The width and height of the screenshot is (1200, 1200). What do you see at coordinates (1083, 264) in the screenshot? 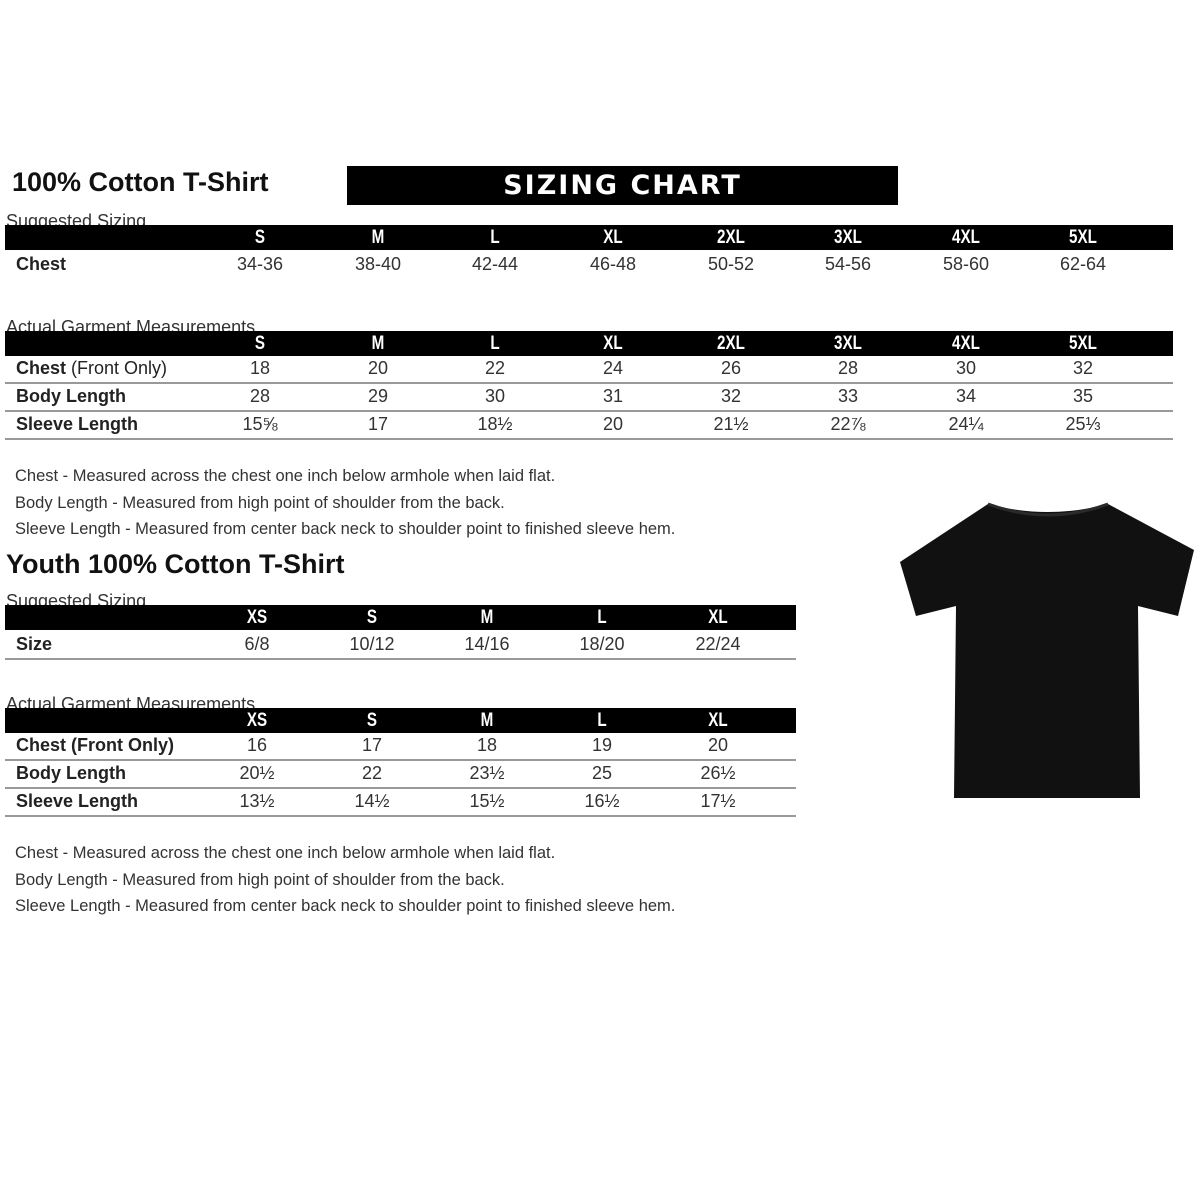
I see `table-cell: 62-64` at bounding box center [1083, 264].